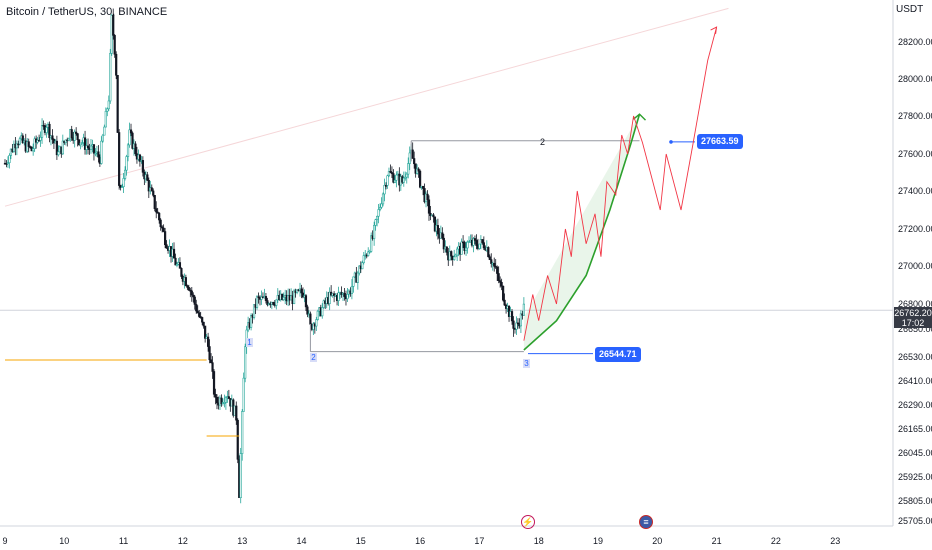  I want to click on bullish-curve, so click(582, 232).